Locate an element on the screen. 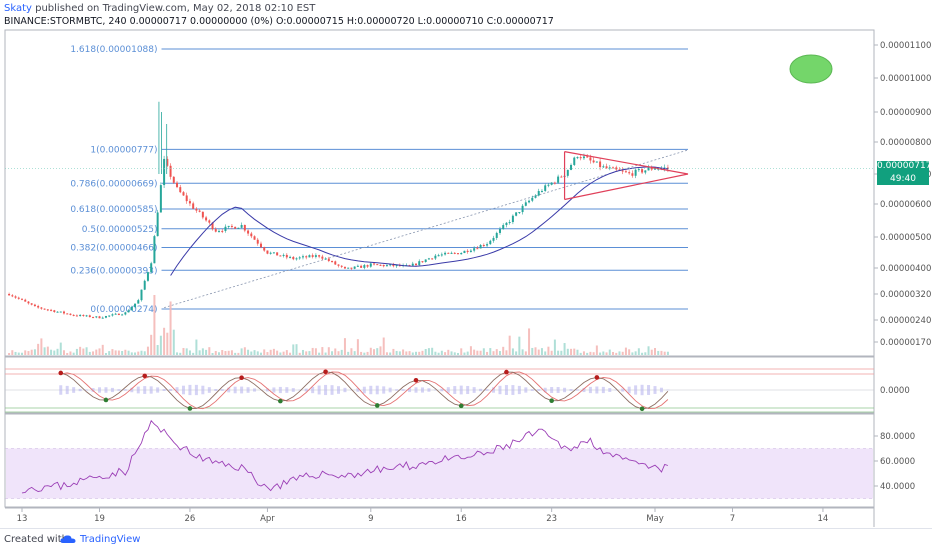  rsi-tick-label: 80.0000 is located at coordinates (897, 437).